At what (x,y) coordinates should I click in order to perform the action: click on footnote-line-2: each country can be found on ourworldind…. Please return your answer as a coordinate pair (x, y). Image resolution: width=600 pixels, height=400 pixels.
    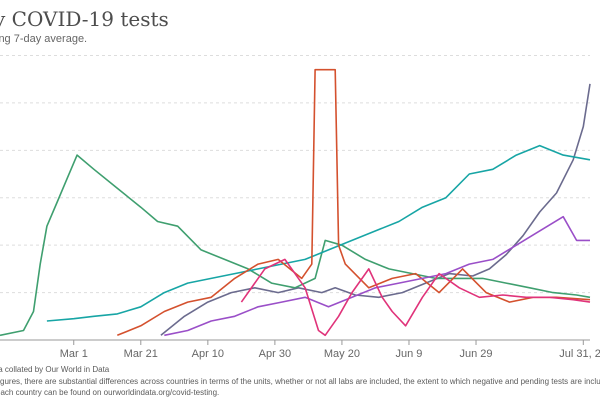
    Looking at the image, I should click on (110, 392).